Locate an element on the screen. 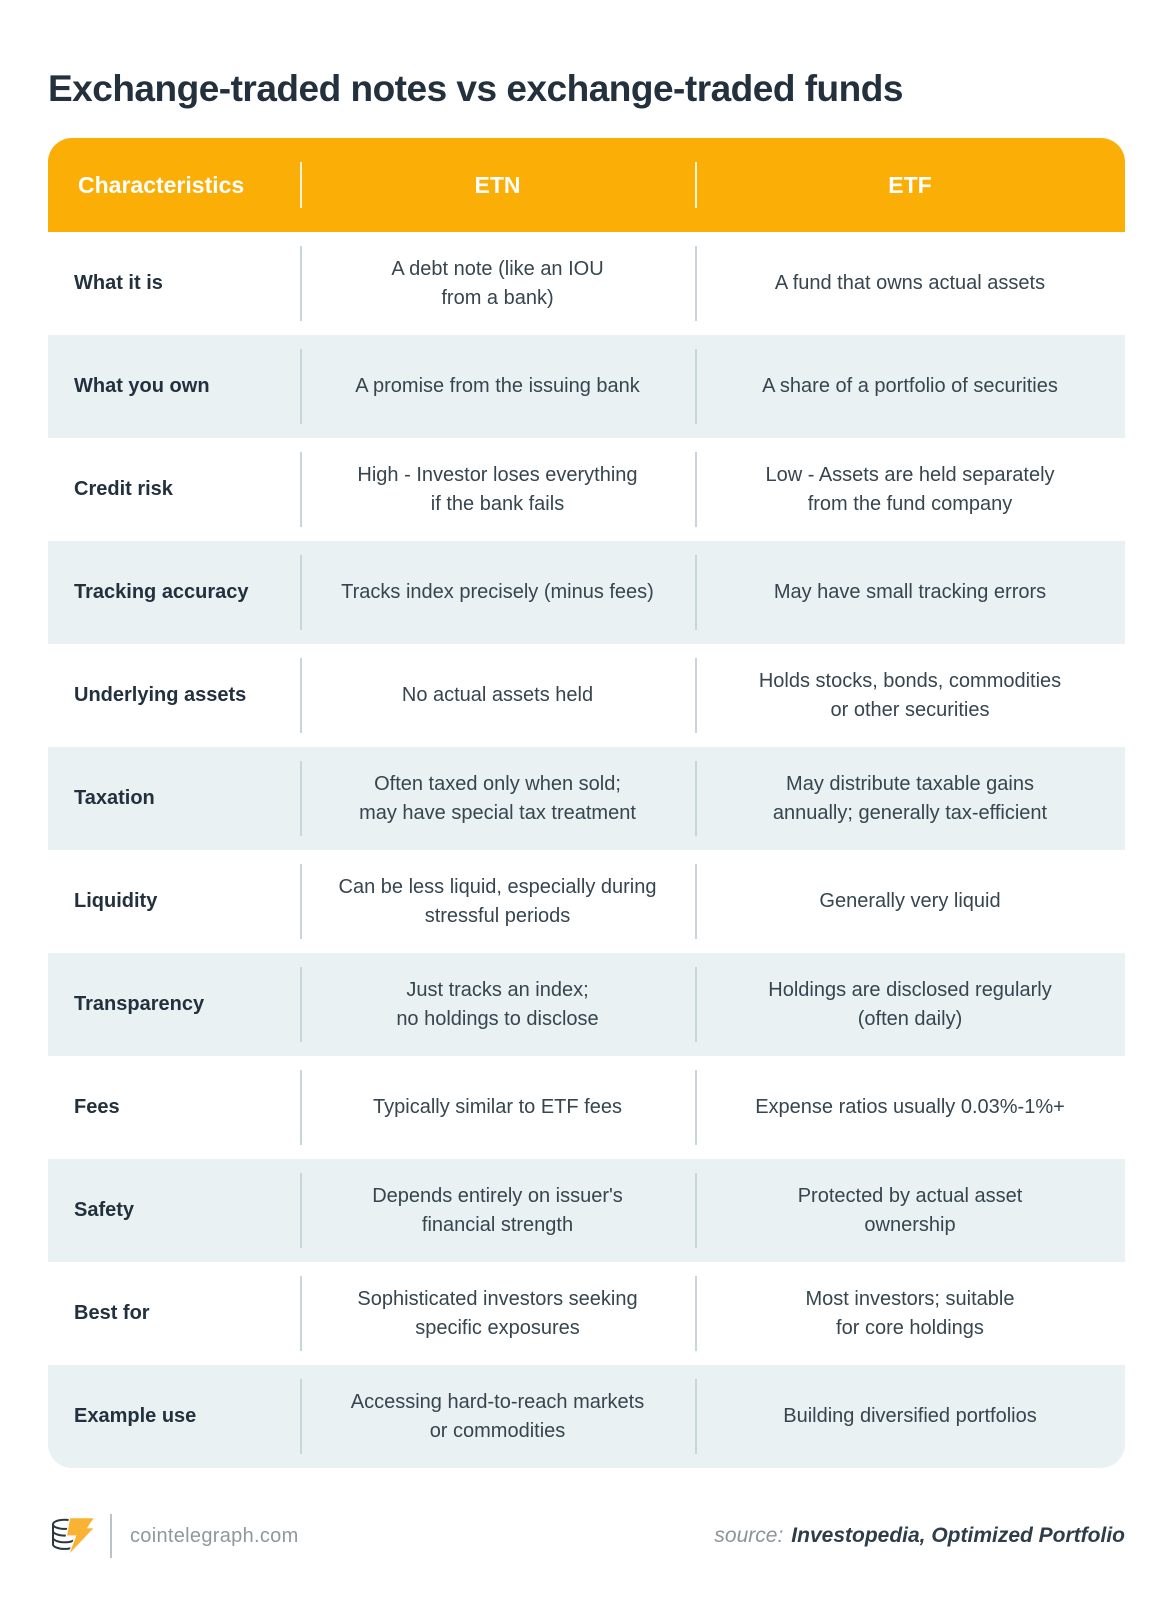 The width and height of the screenshot is (1173, 1600). row-label: Underlying assets is located at coordinates (160, 695).